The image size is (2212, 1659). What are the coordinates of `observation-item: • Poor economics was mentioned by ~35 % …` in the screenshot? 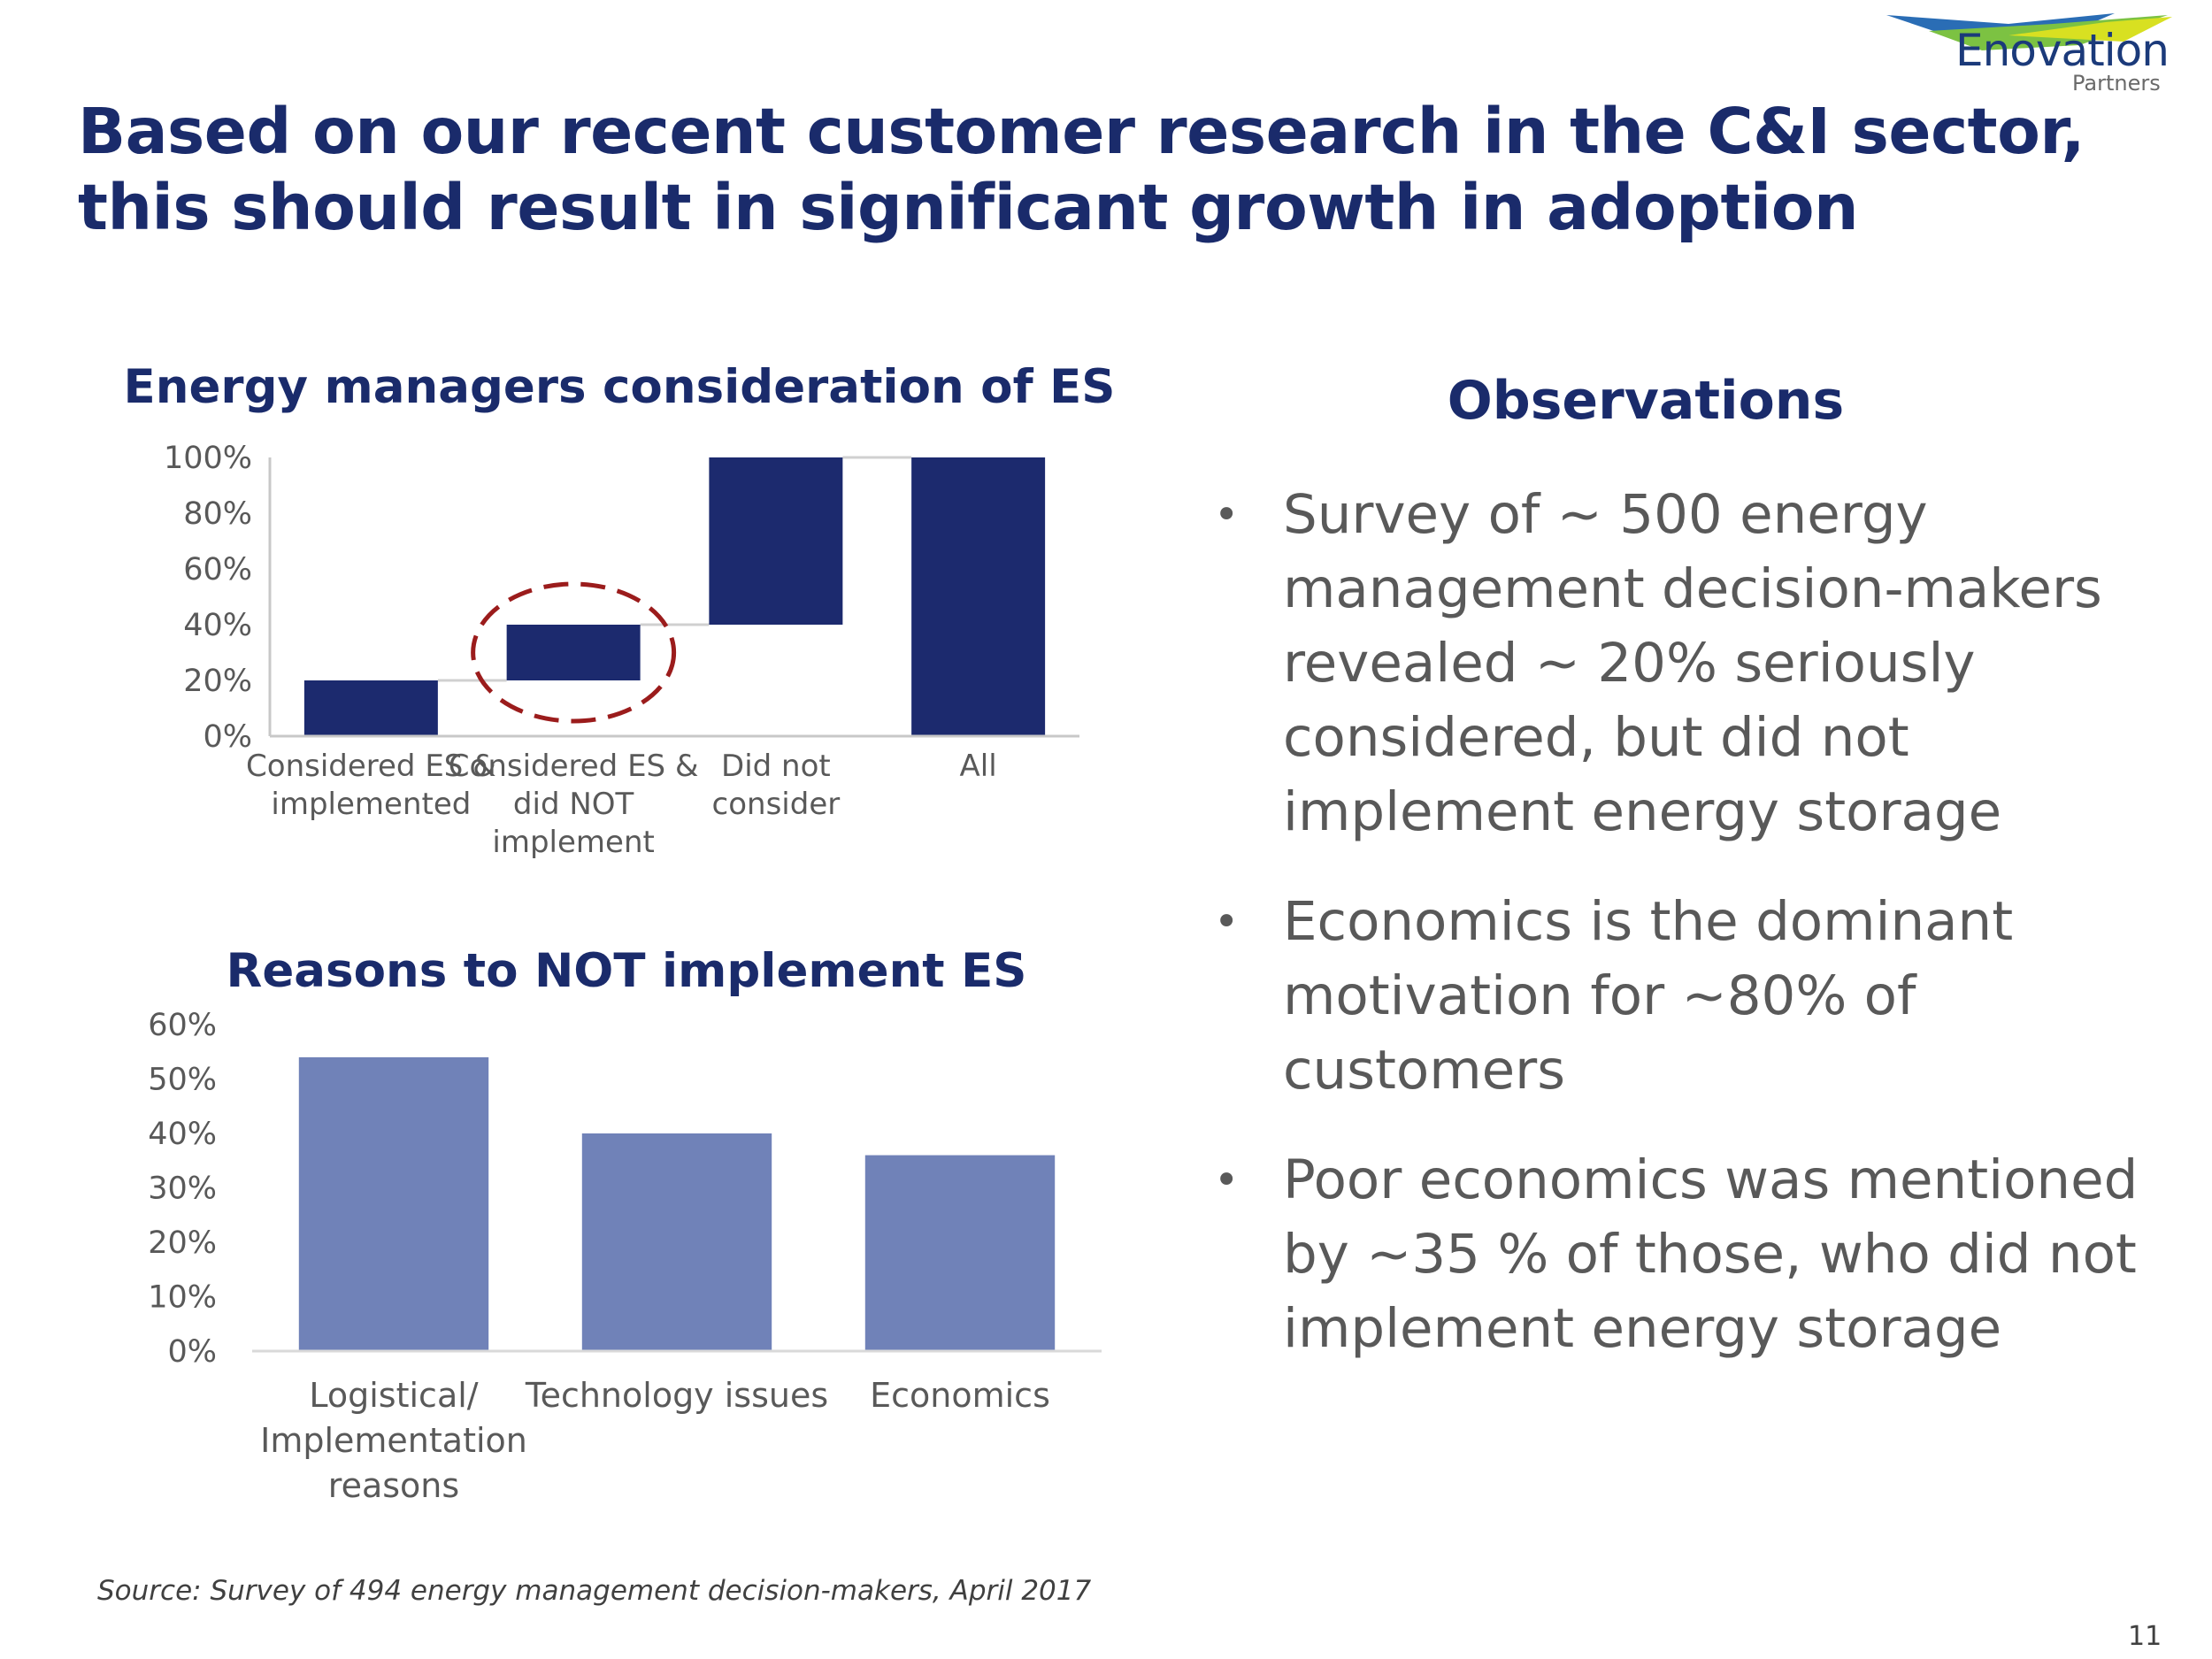 It's located at (1681, 1254).